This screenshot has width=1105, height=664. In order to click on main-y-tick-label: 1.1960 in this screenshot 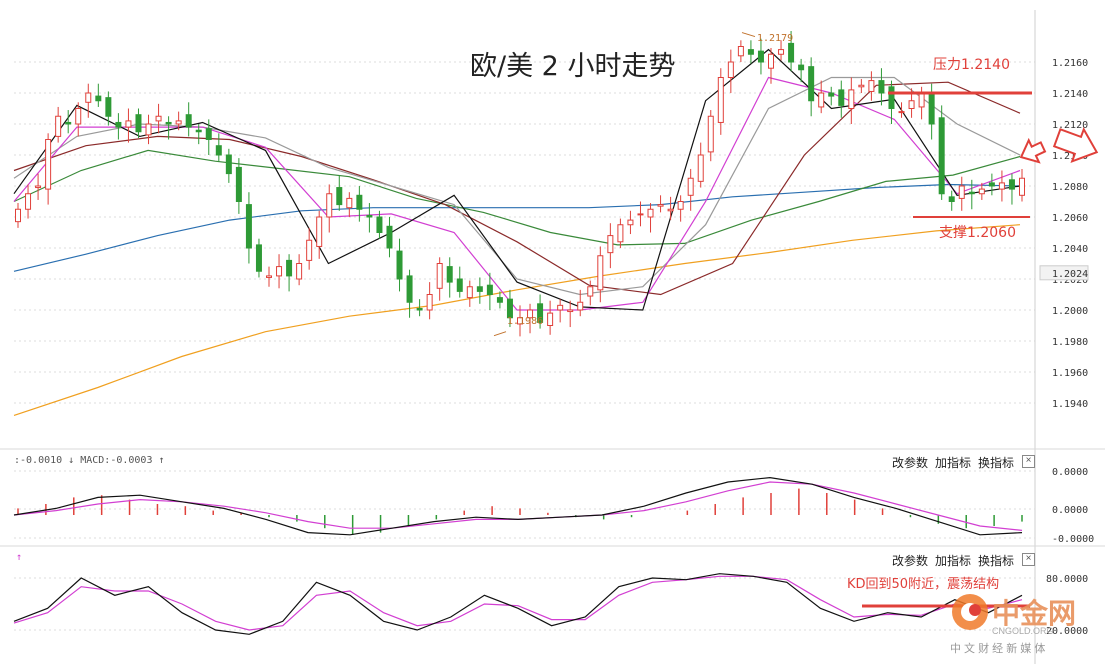, I will do `click(1070, 373)`.